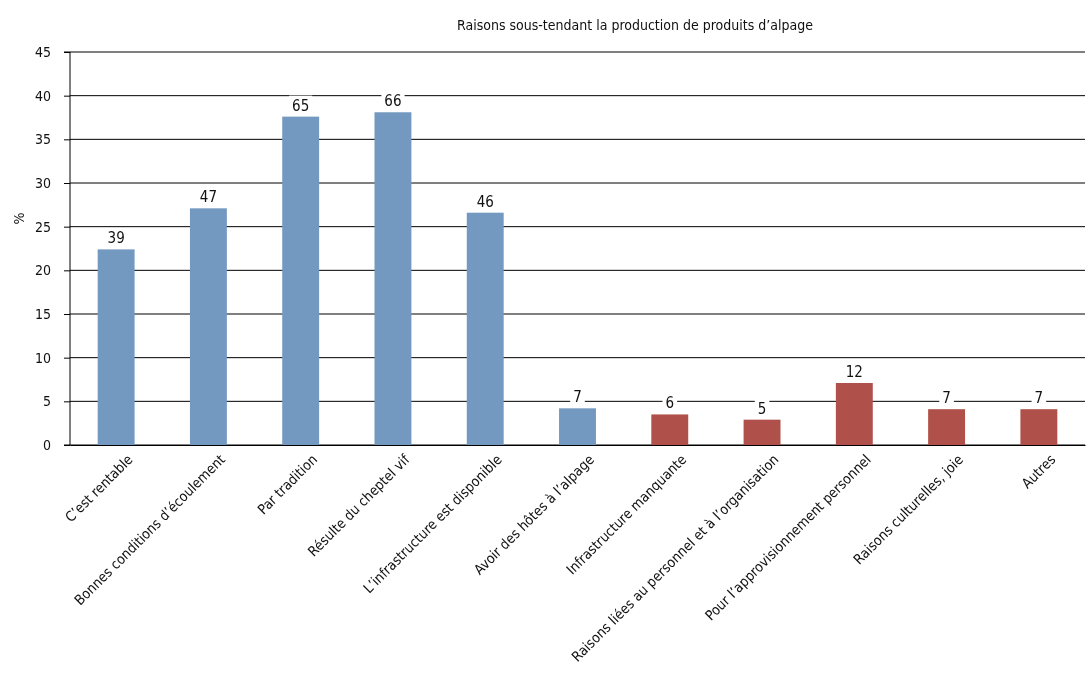 The width and height of the screenshot is (1090, 689). I want to click on y-tick-label: 10, so click(42, 357).